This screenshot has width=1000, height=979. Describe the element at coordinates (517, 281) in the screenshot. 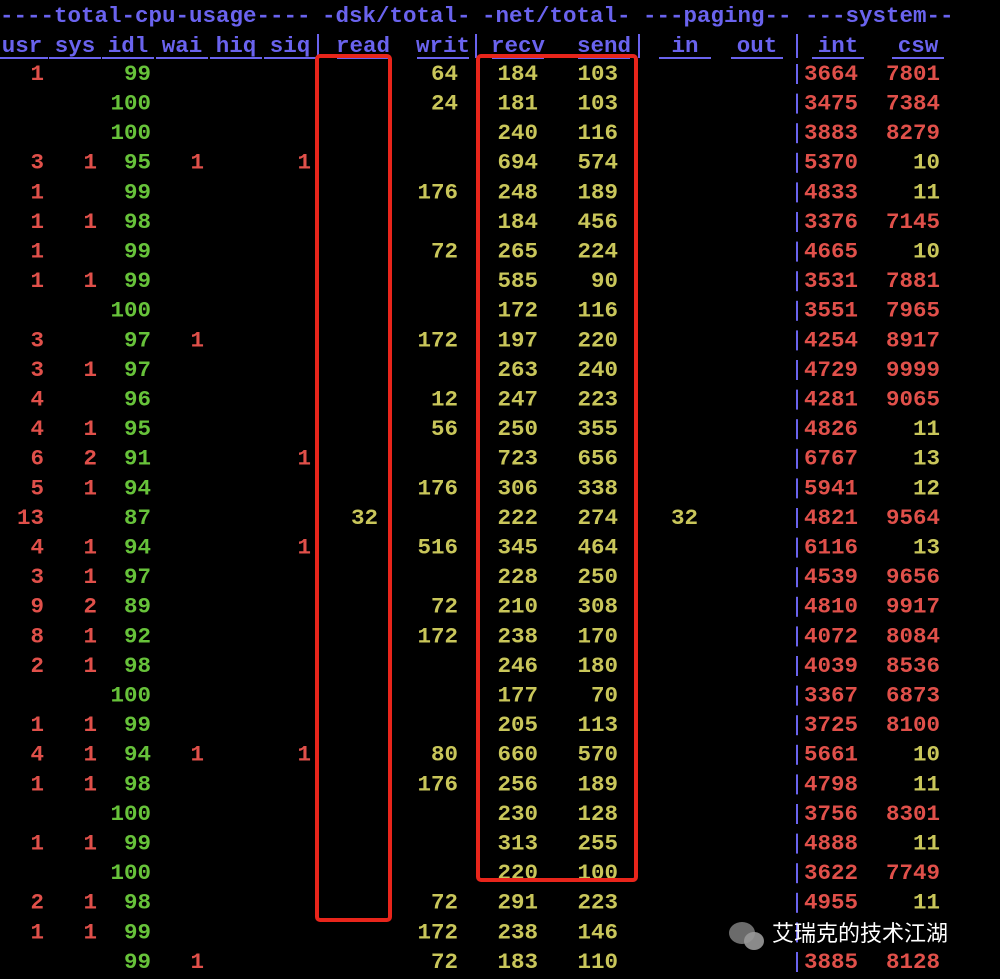

I see `cell: 585` at that location.